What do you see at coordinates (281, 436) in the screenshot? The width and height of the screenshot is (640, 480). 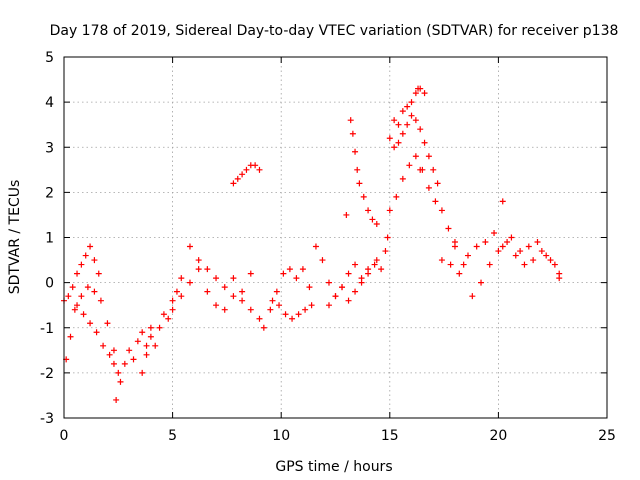 I see `x-tick-label: 10` at bounding box center [281, 436].